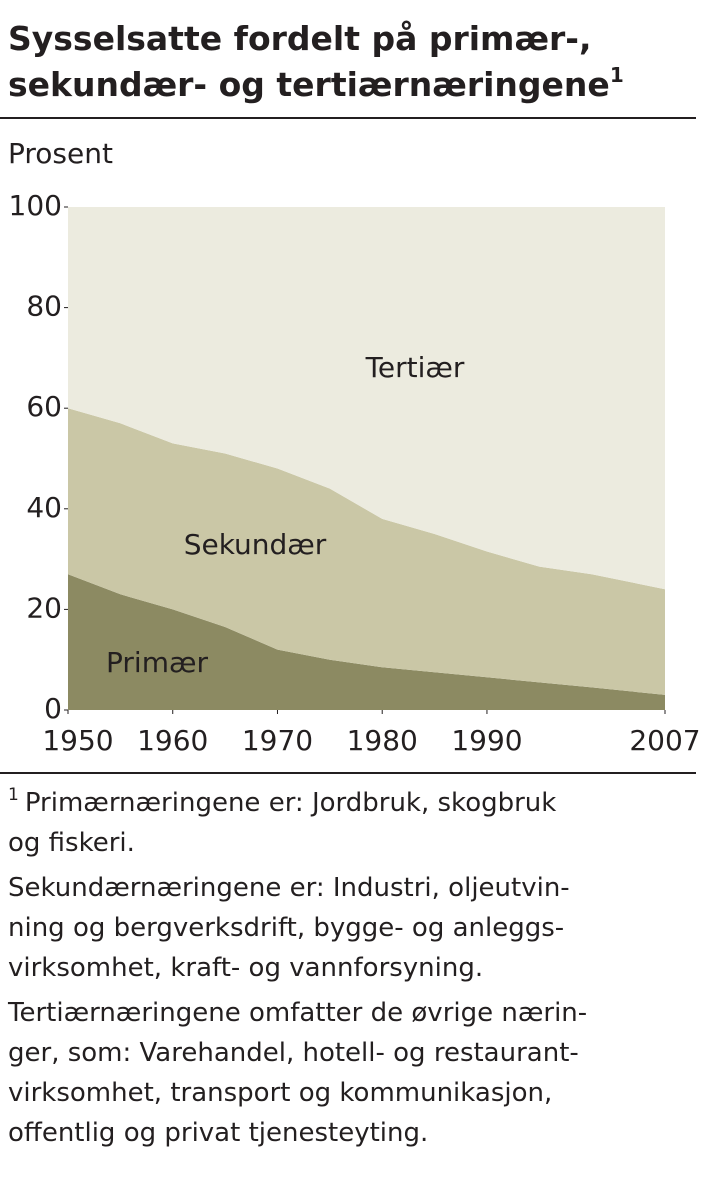 Image resolution: width=706 pixels, height=1178 pixels. I want to click on x-tick-label: 1950, so click(77, 740).